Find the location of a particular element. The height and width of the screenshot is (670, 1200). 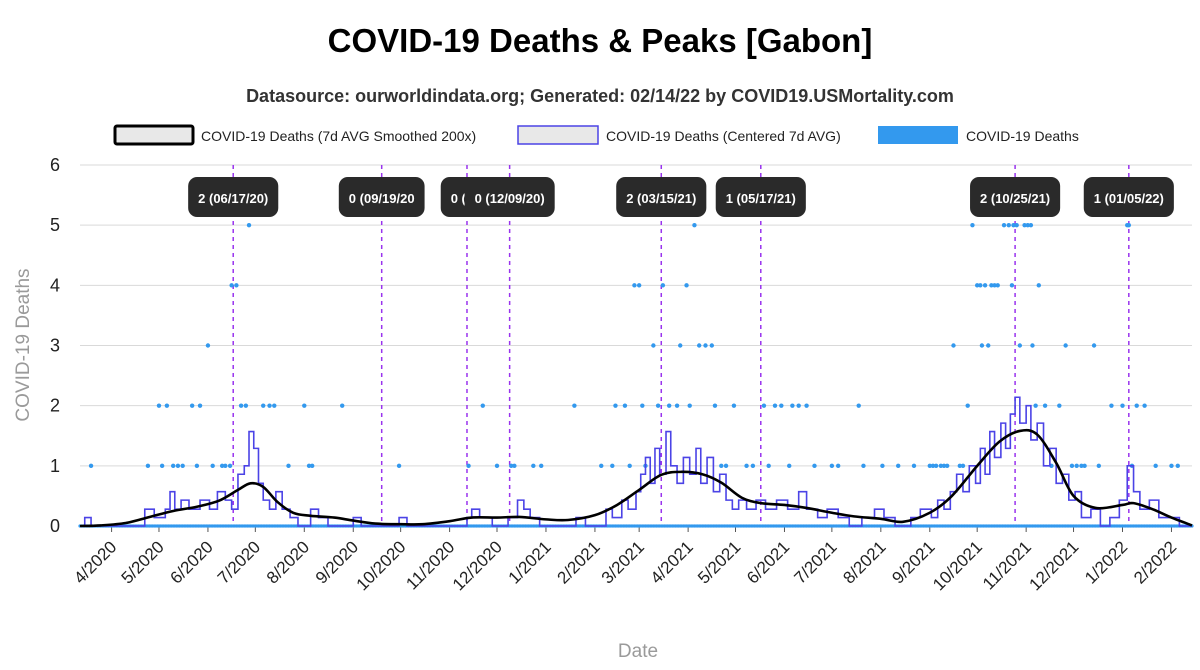

peak-label: 2 (10/25/21) is located at coordinates (1015, 197).